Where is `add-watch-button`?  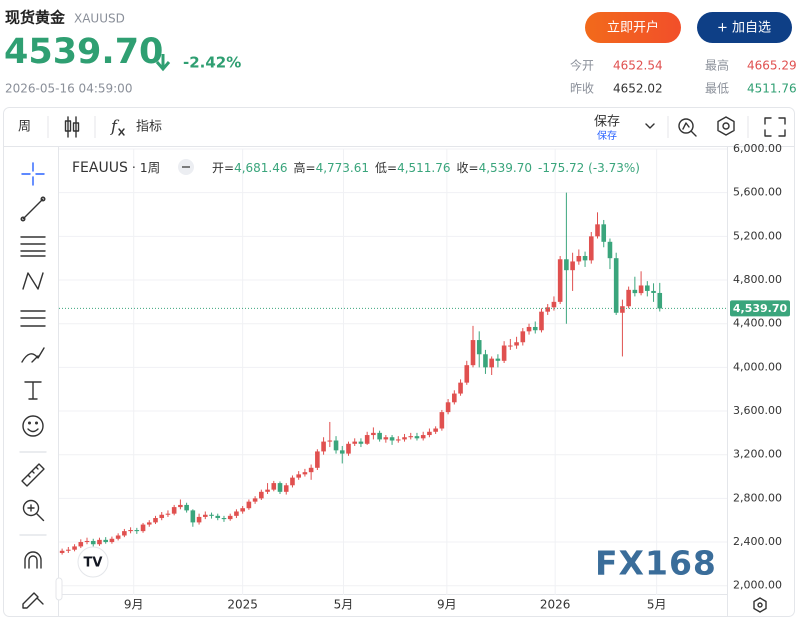 add-watch-button is located at coordinates (744, 27).